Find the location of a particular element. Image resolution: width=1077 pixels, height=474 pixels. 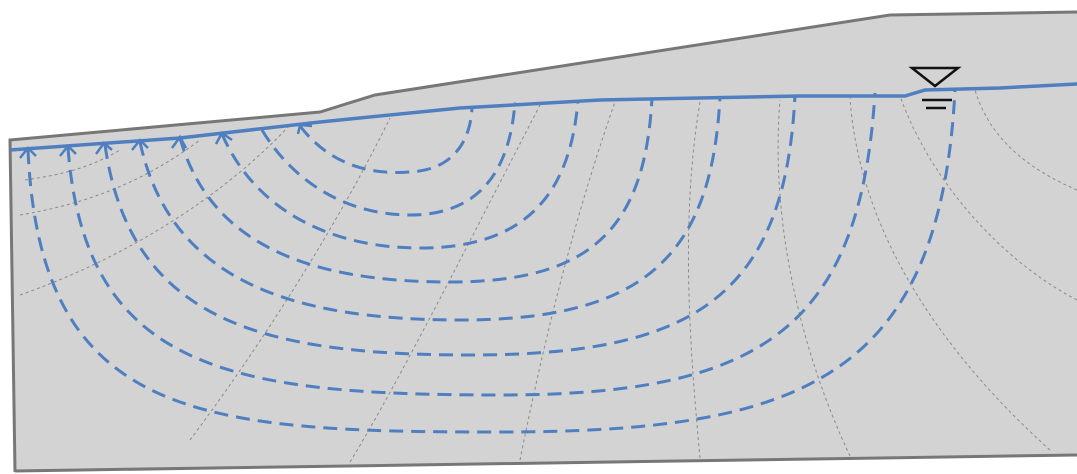

base-line is located at coordinates (545, 463).